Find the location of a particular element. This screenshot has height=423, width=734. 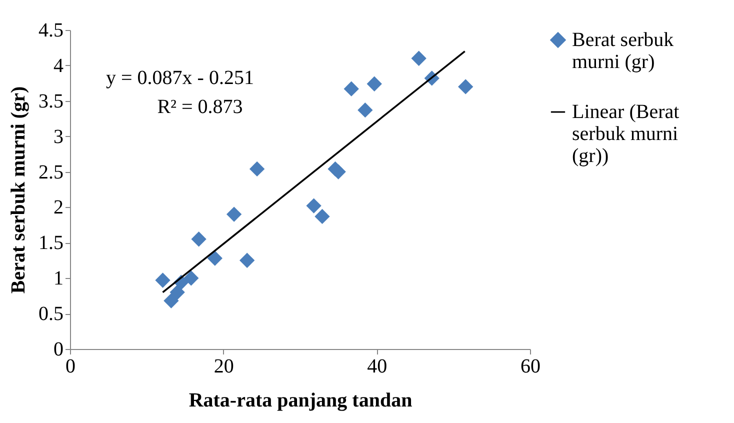

annotation: y = 0.087x - 0.251 is located at coordinates (180, 78).